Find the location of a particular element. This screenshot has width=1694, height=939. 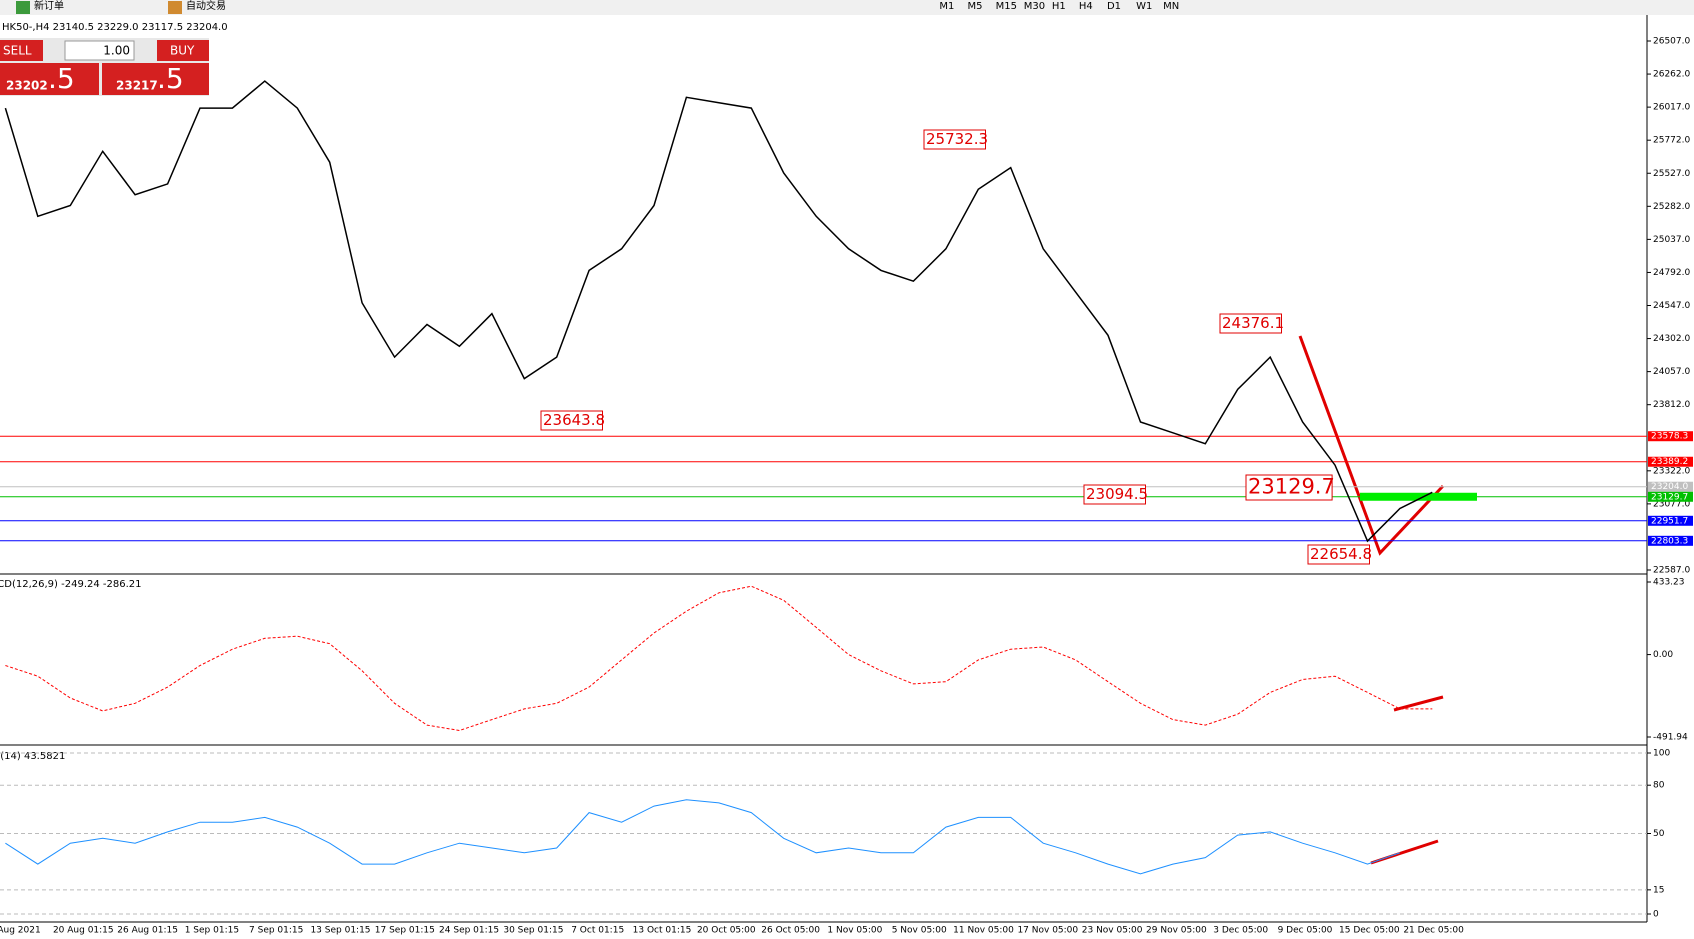

axis-label: 25772.0 is located at coordinates (1671, 141).